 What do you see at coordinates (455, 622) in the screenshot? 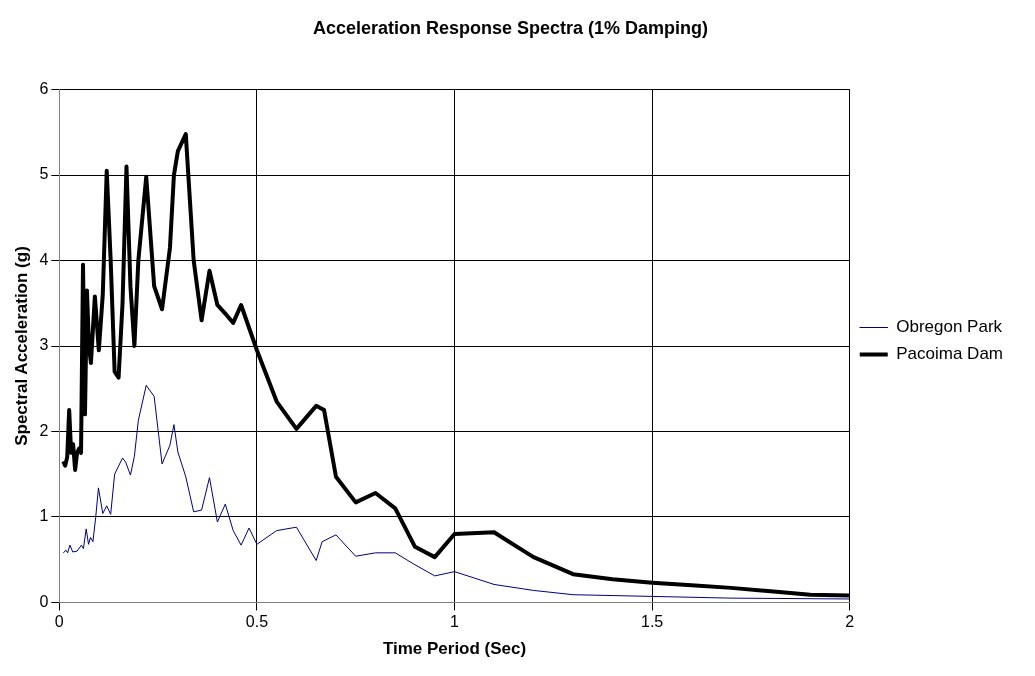
I see `x-tick-label: 1` at bounding box center [455, 622].